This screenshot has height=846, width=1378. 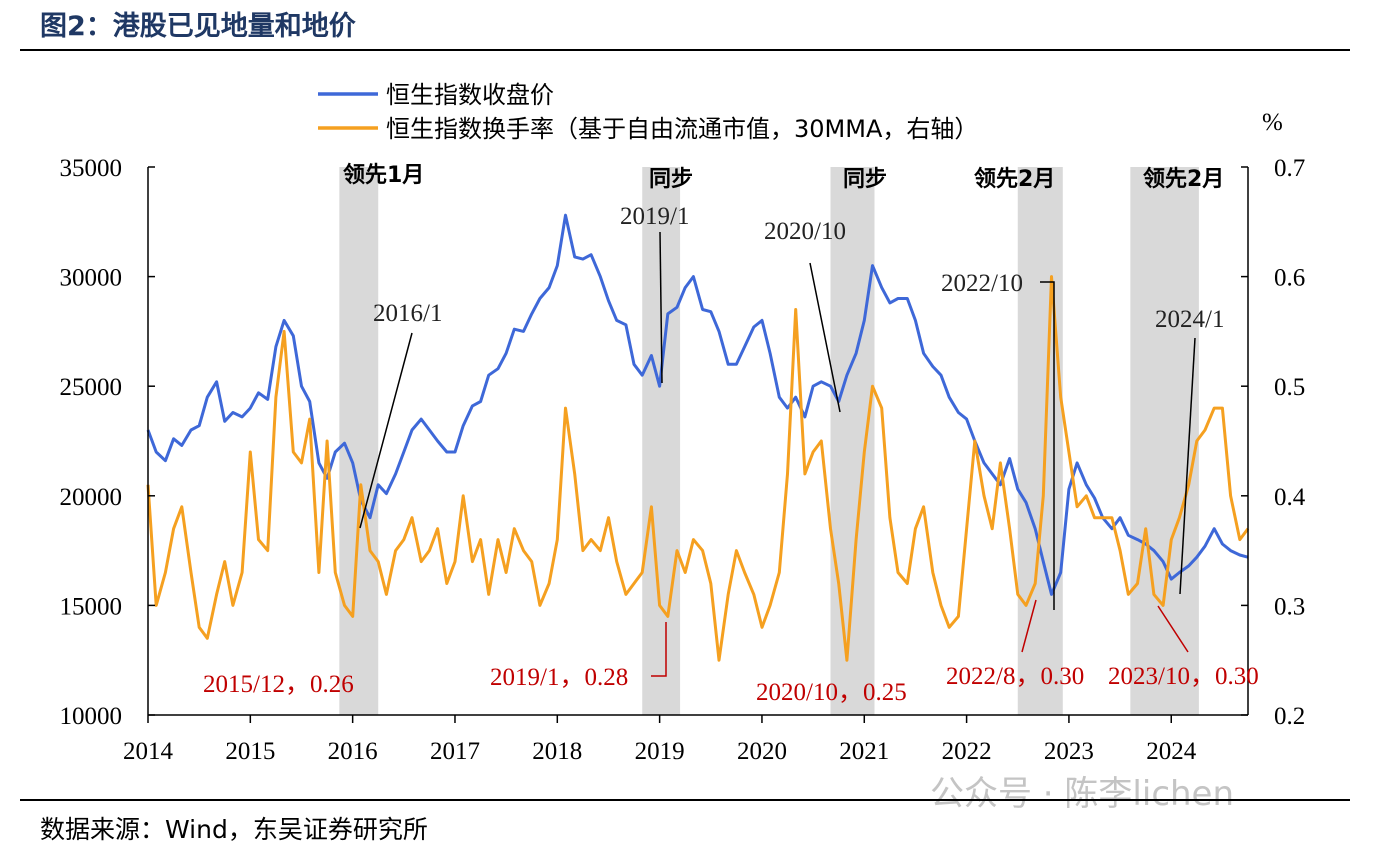 I want to click on annotation-2019-1-turnover: 2019/1，0.28, so click(x=559, y=677).